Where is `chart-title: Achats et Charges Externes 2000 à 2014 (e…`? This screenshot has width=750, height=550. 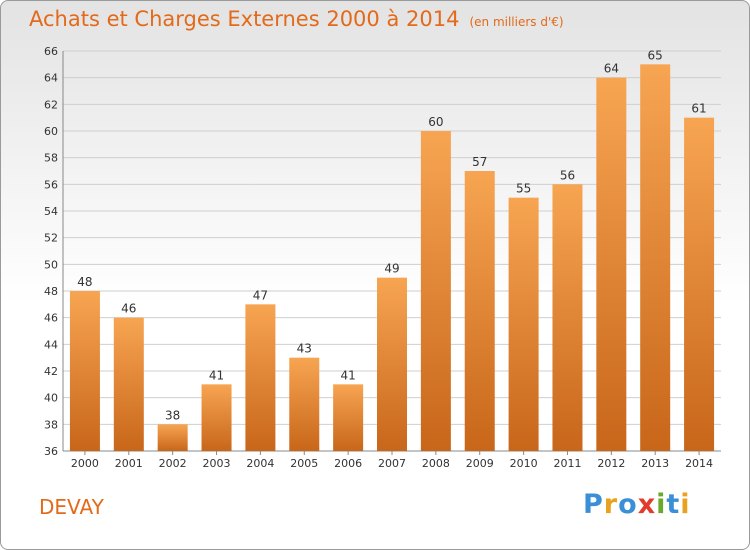
chart-title: Achats et Charges Externes 2000 à 2014 (e… is located at coordinates (296, 19).